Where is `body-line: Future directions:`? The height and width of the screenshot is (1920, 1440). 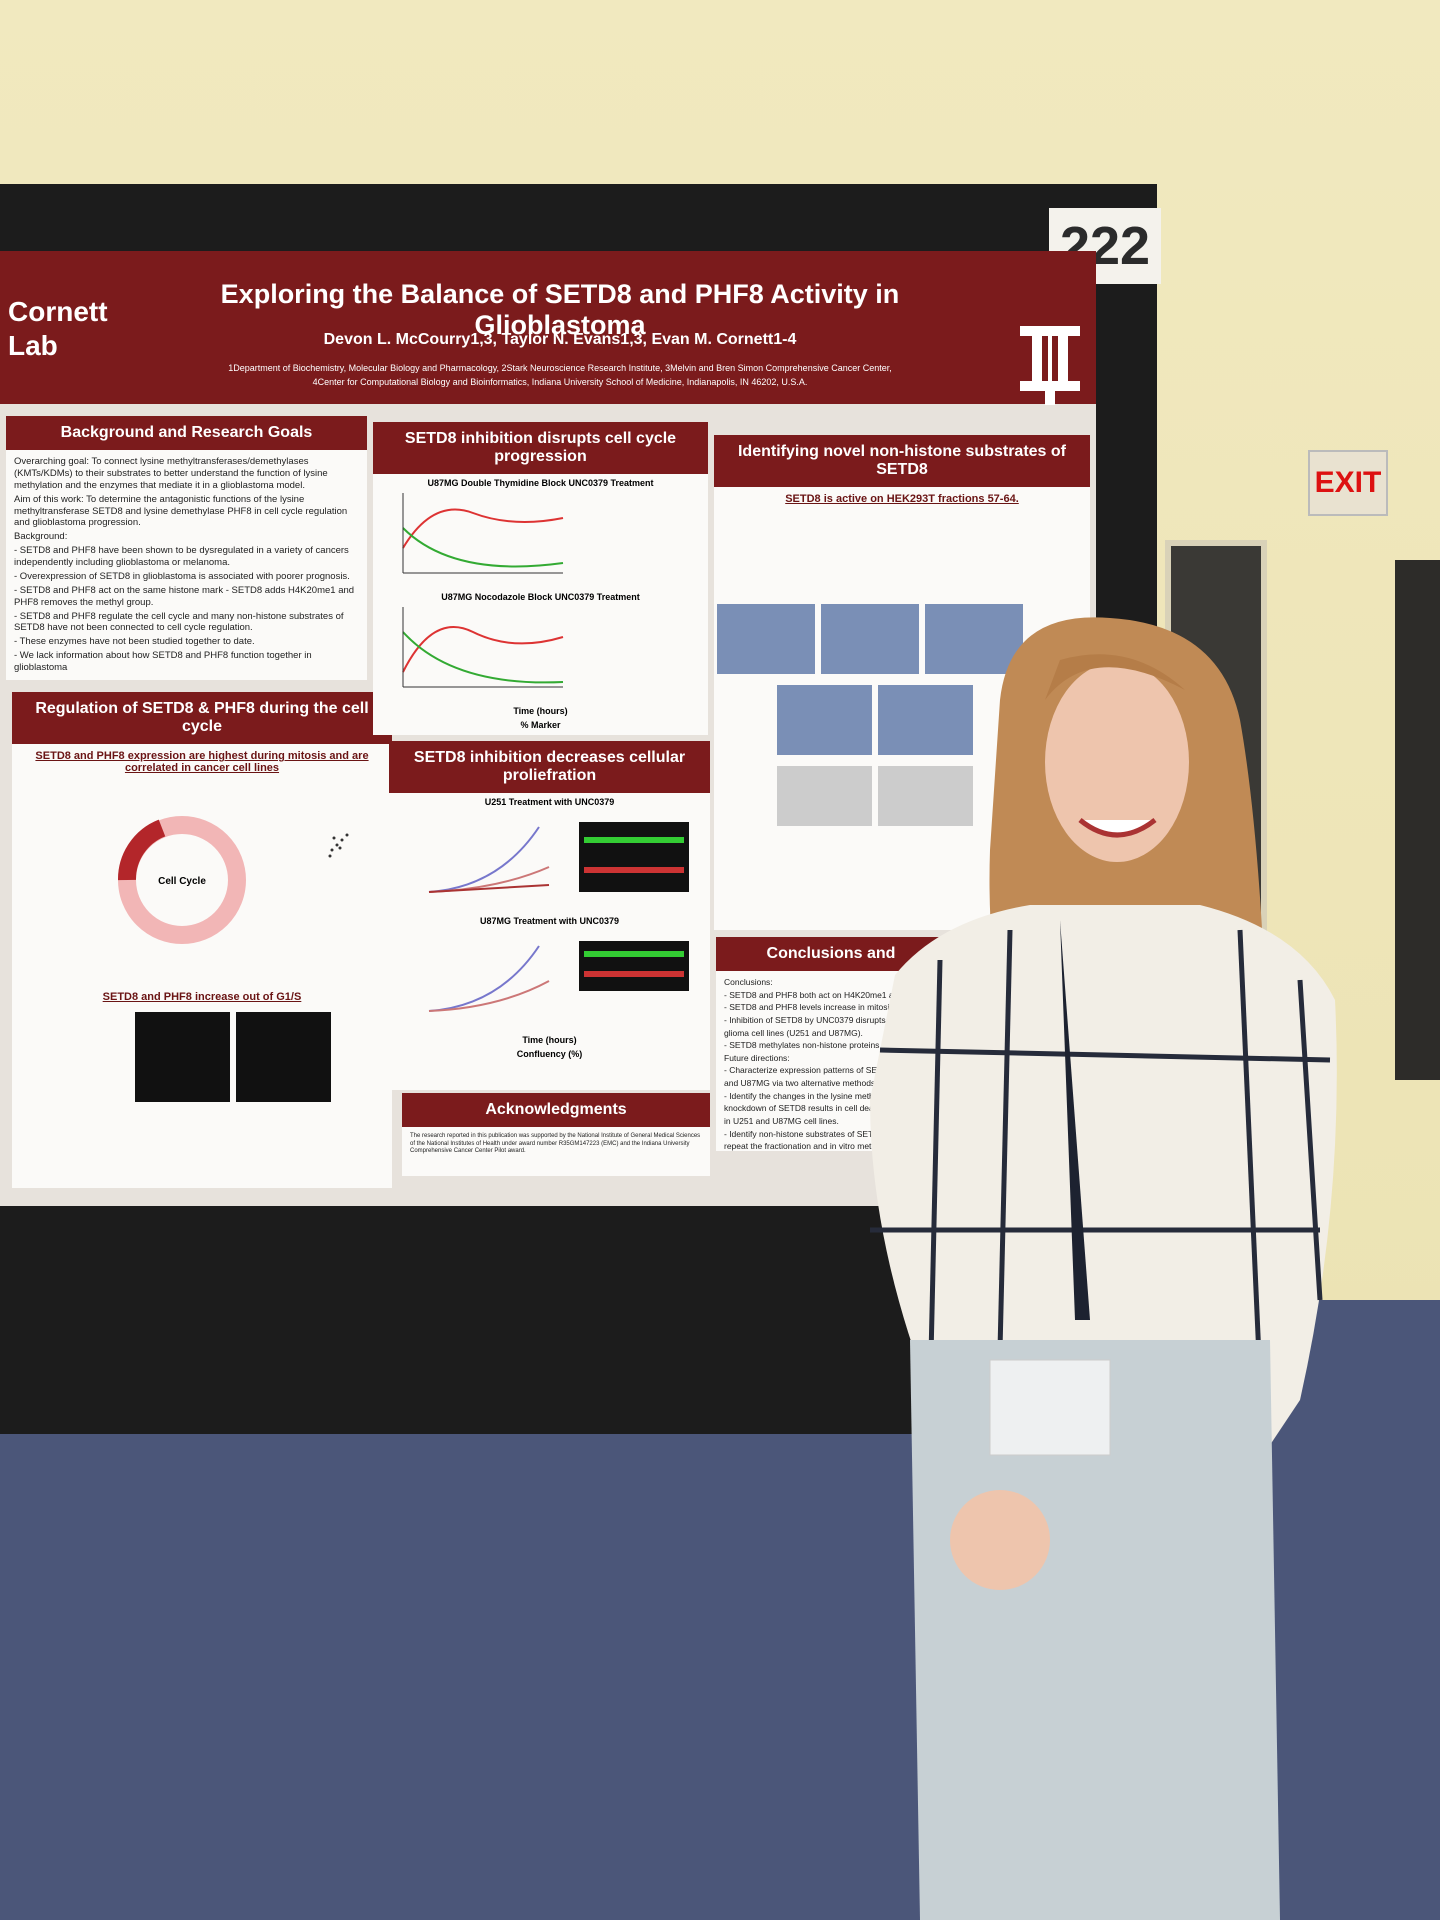
body-line: Future directions: is located at coordinates (757, 1057).